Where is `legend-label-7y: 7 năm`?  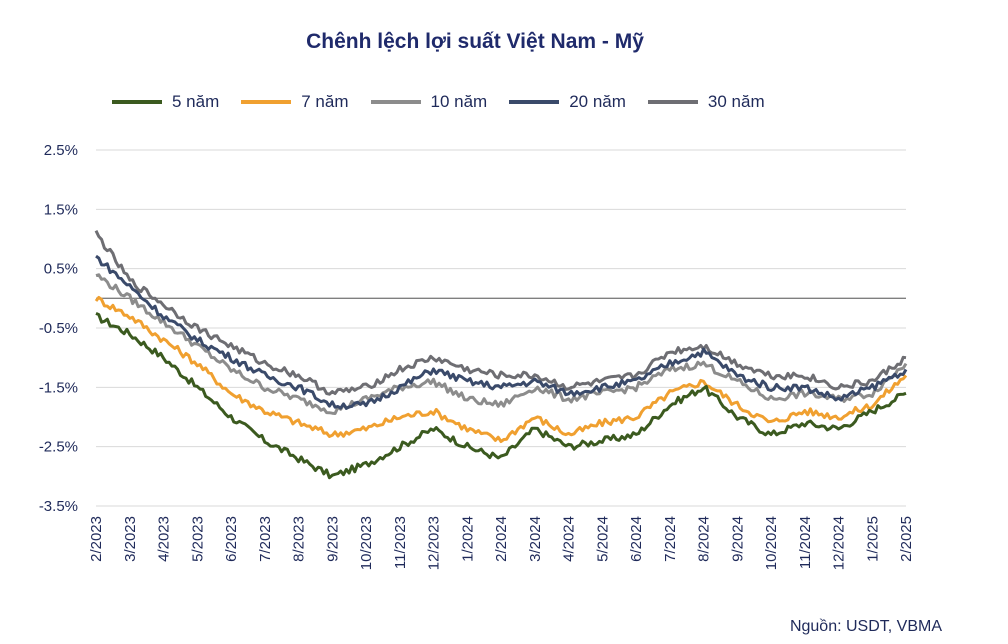
legend-label-7y: 7 năm is located at coordinates (325, 101).